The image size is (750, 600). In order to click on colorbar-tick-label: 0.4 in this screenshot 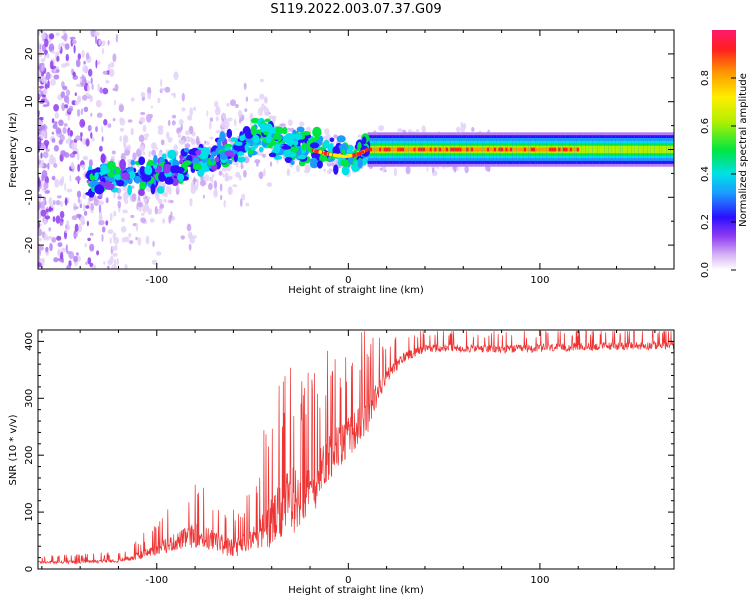, I will do `click(705, 174)`.